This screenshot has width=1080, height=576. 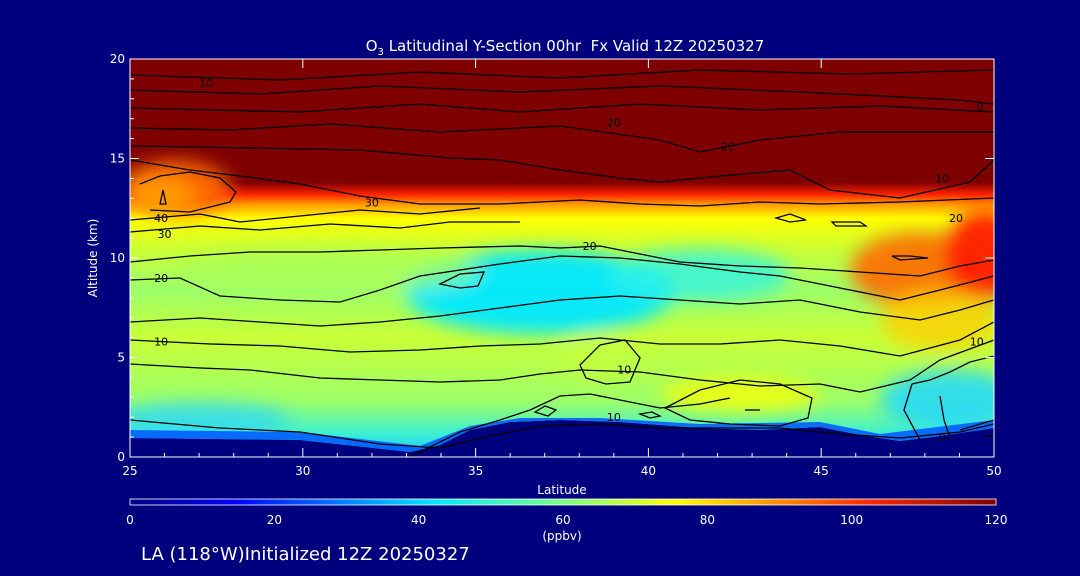 I want to click on colorbar-tick-label: 40, so click(x=418, y=520).